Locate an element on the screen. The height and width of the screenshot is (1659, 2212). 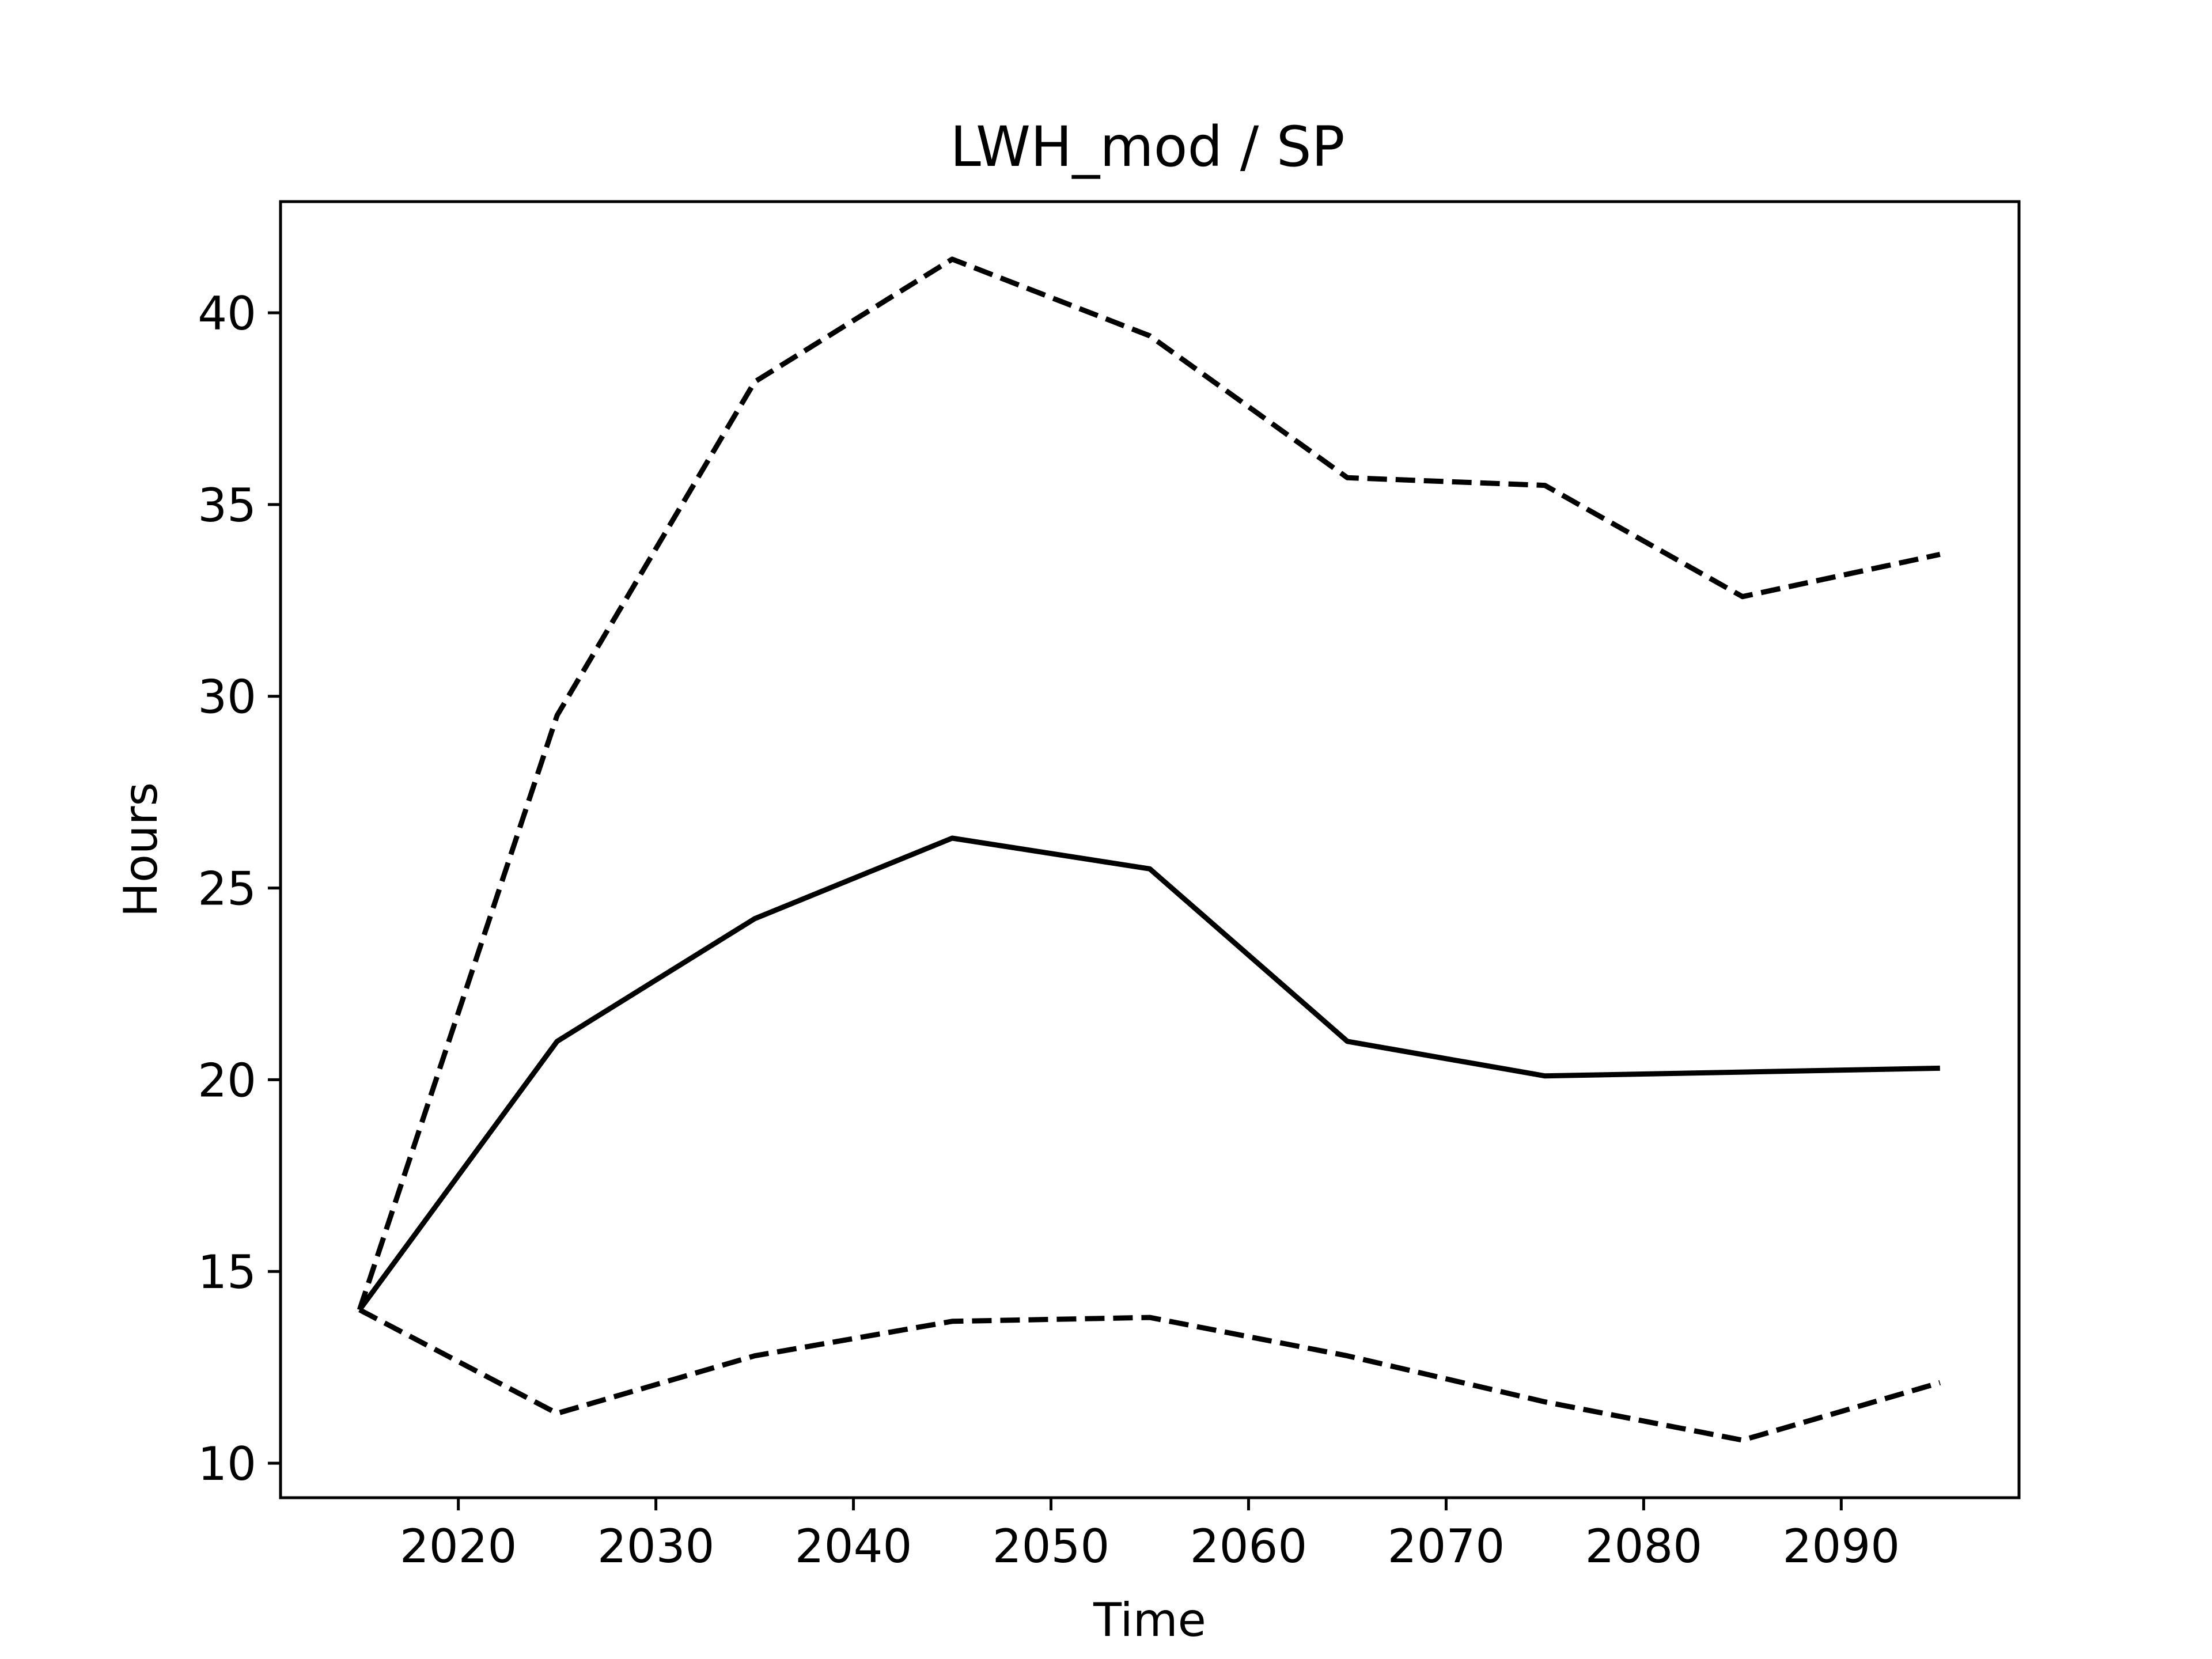
y-tick-label: 25 is located at coordinates (227, 889).